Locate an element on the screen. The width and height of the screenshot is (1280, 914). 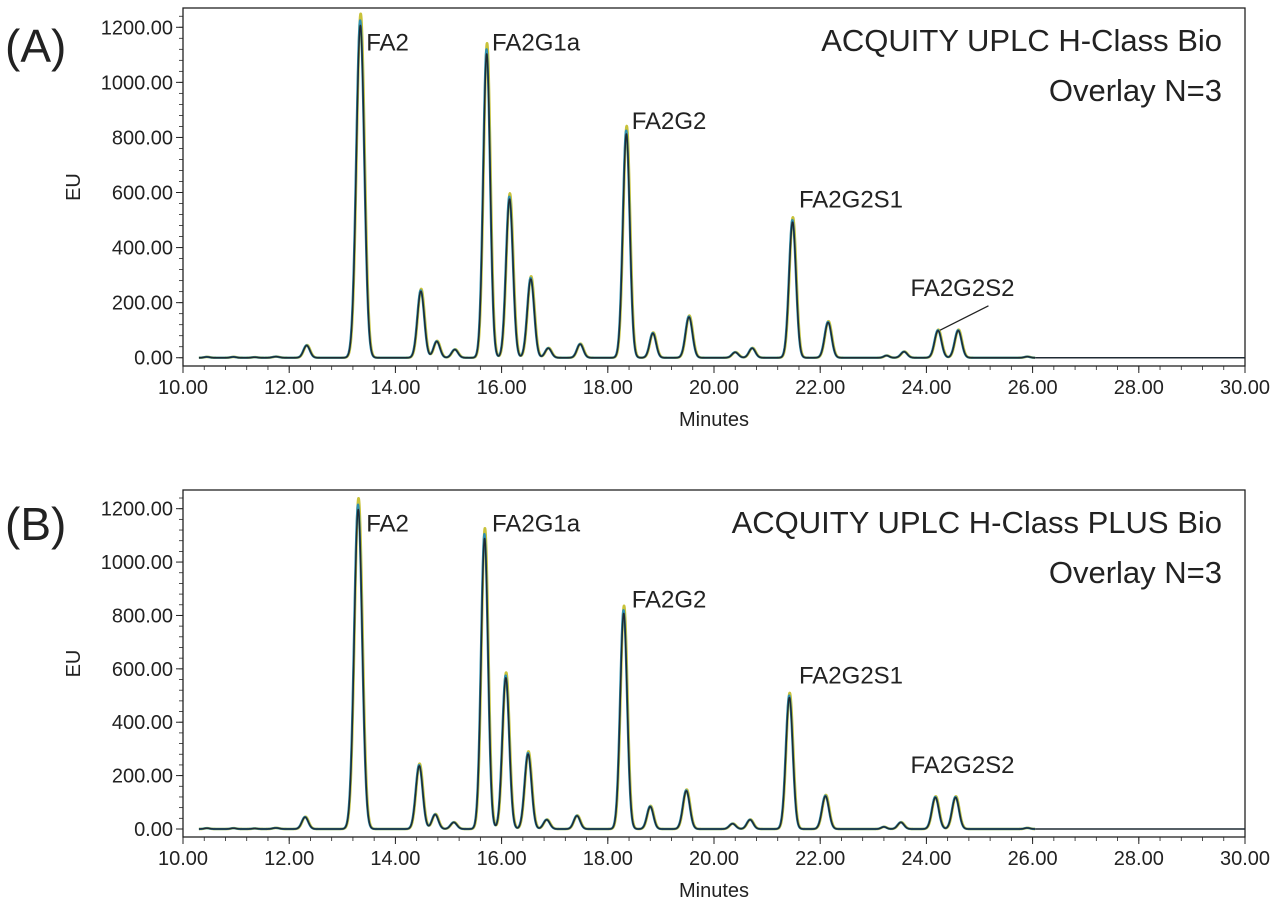
chart-title: ACQUITY UPLC H-Class PLUS Bio is located at coordinates (977, 522).